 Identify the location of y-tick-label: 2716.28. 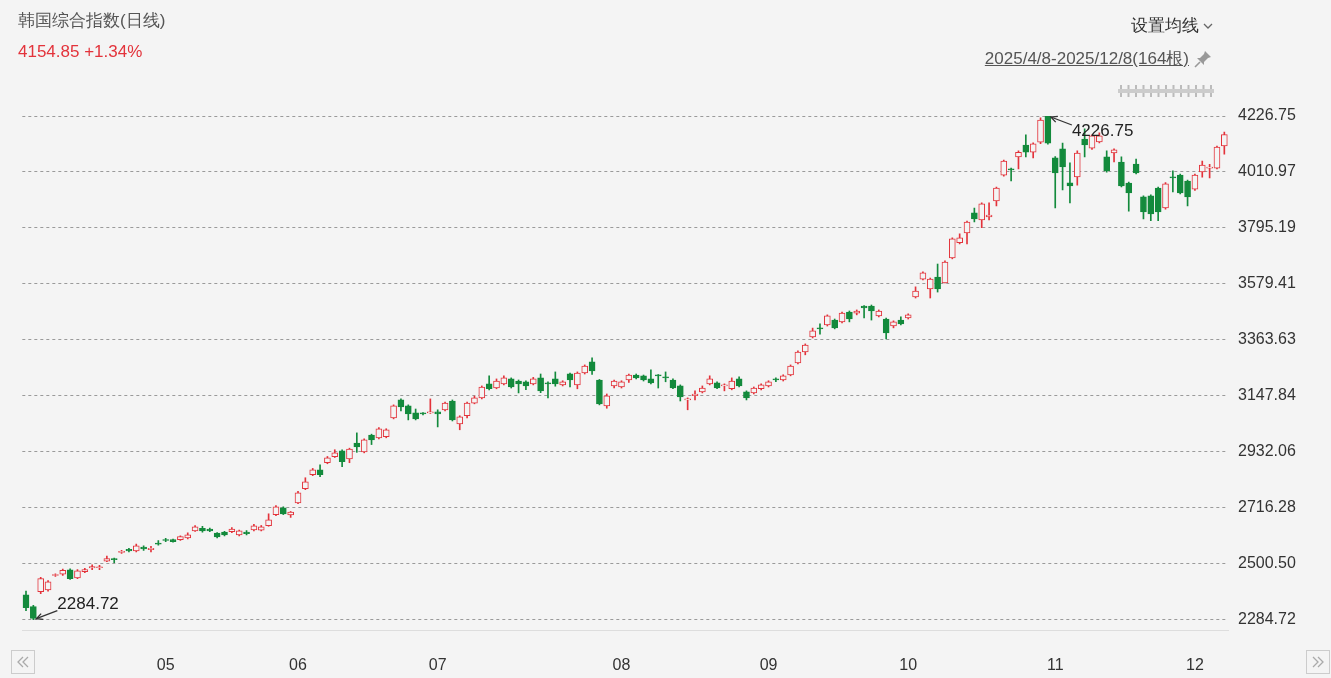
(1267, 507).